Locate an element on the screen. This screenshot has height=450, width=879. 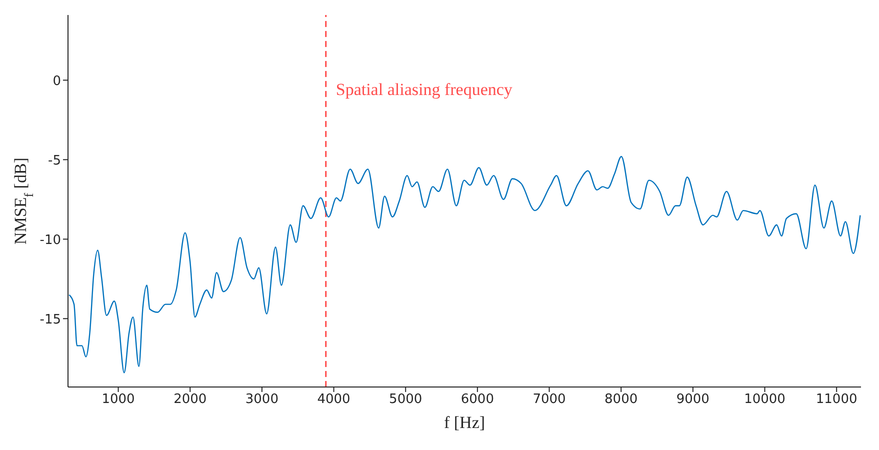
x-axis-title: f [Hz] is located at coordinates (465, 422).